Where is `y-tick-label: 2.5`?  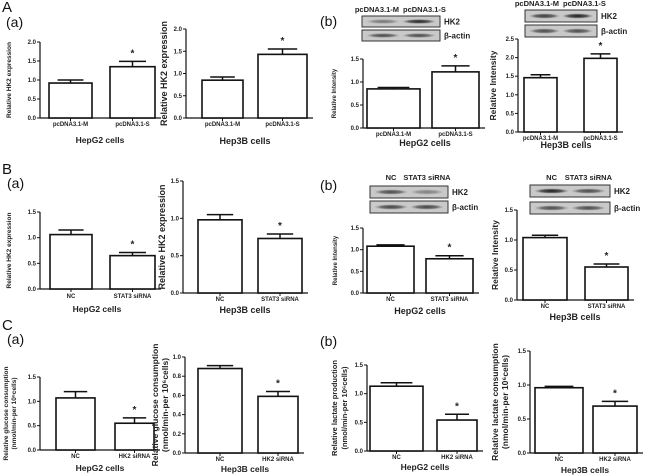
y-tick-label: 2.5 is located at coordinates (510, 40).